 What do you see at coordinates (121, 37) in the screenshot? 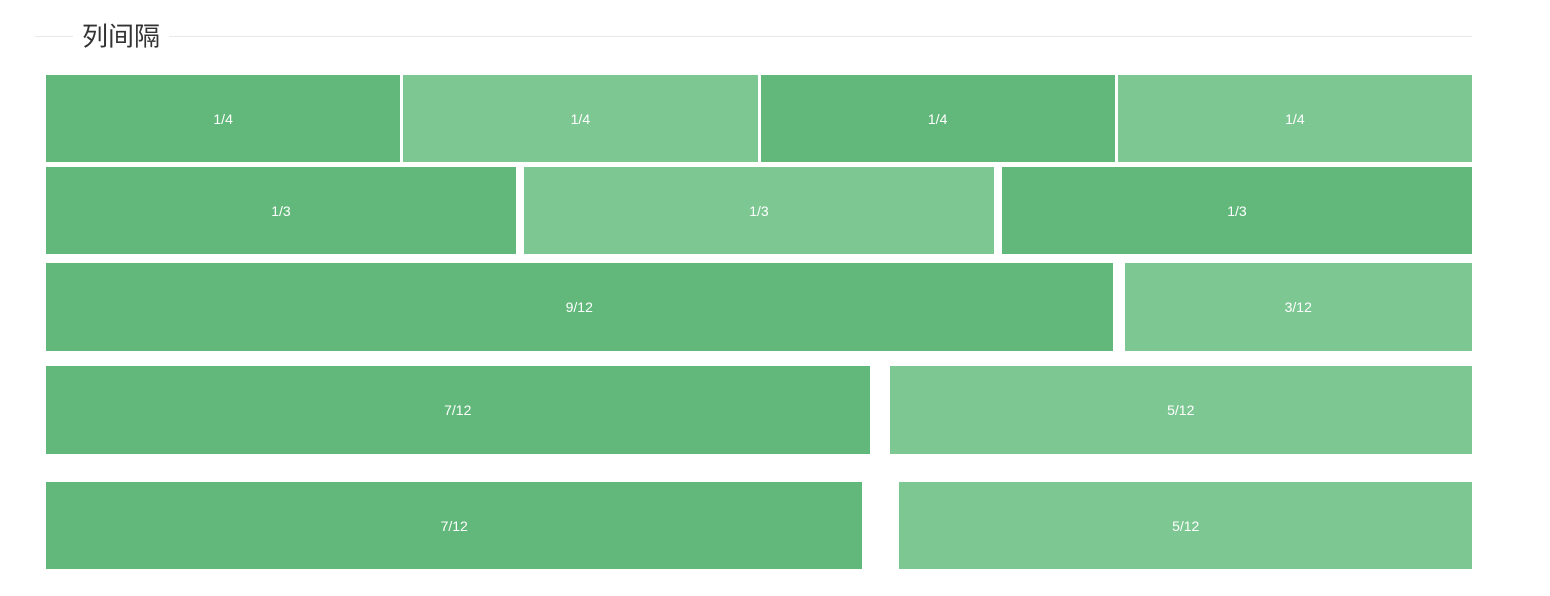
I see `section-title: 列间隔` at bounding box center [121, 37].